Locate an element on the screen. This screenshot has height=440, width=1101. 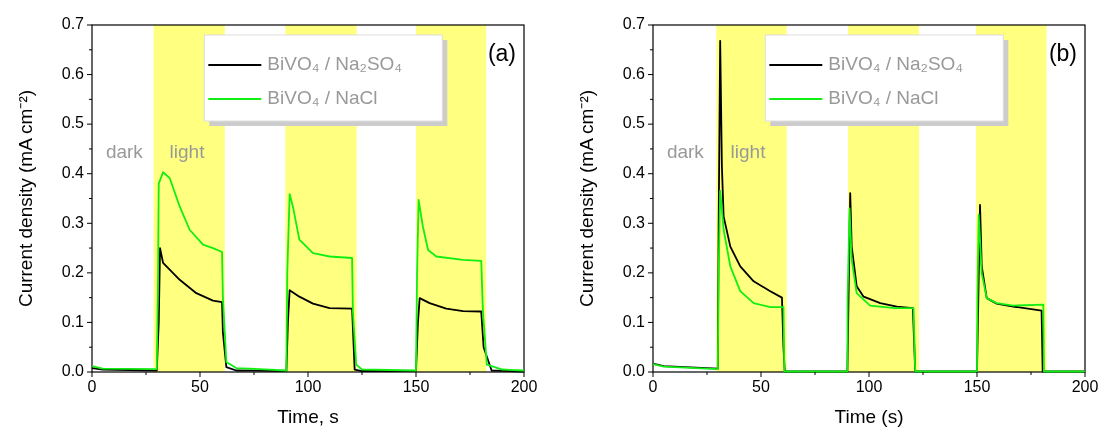
x-axis-title: Time, s is located at coordinates (308, 416).